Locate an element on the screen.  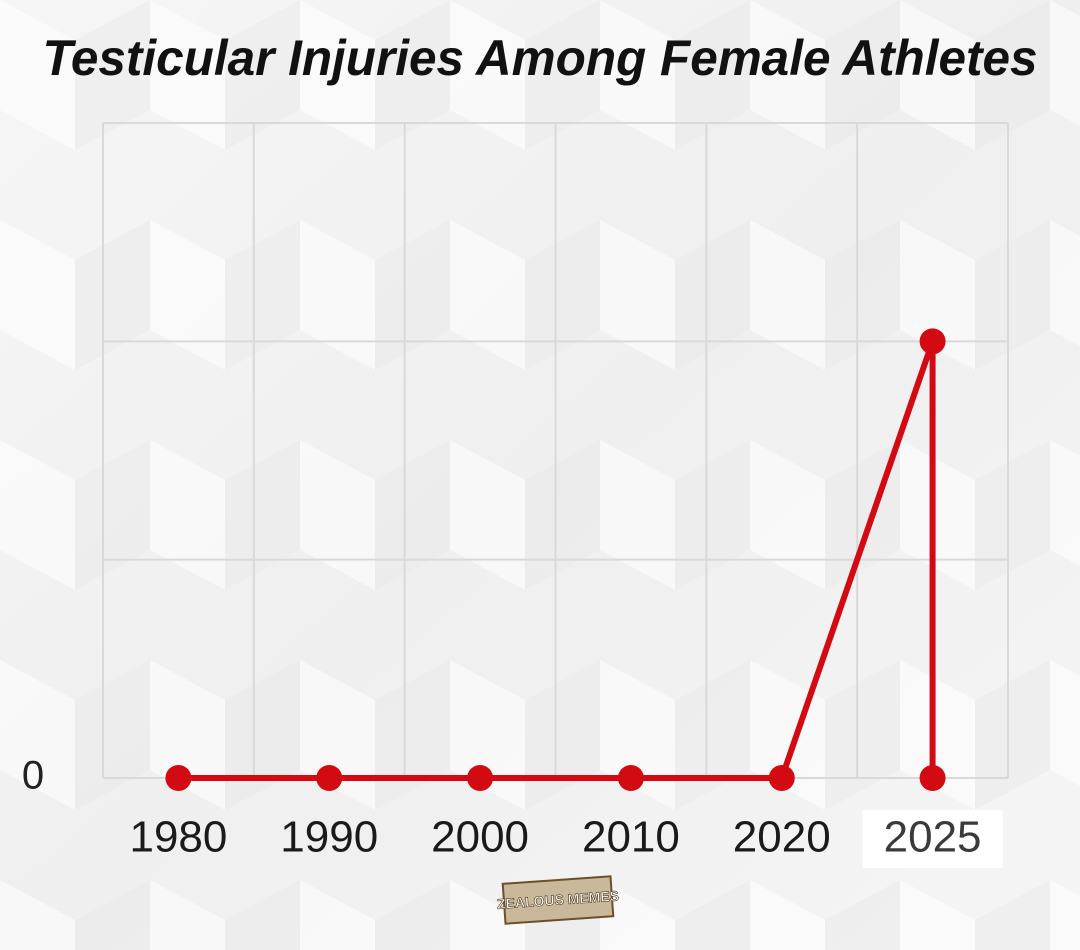
x-tick-label: 2010 is located at coordinates (631, 837).